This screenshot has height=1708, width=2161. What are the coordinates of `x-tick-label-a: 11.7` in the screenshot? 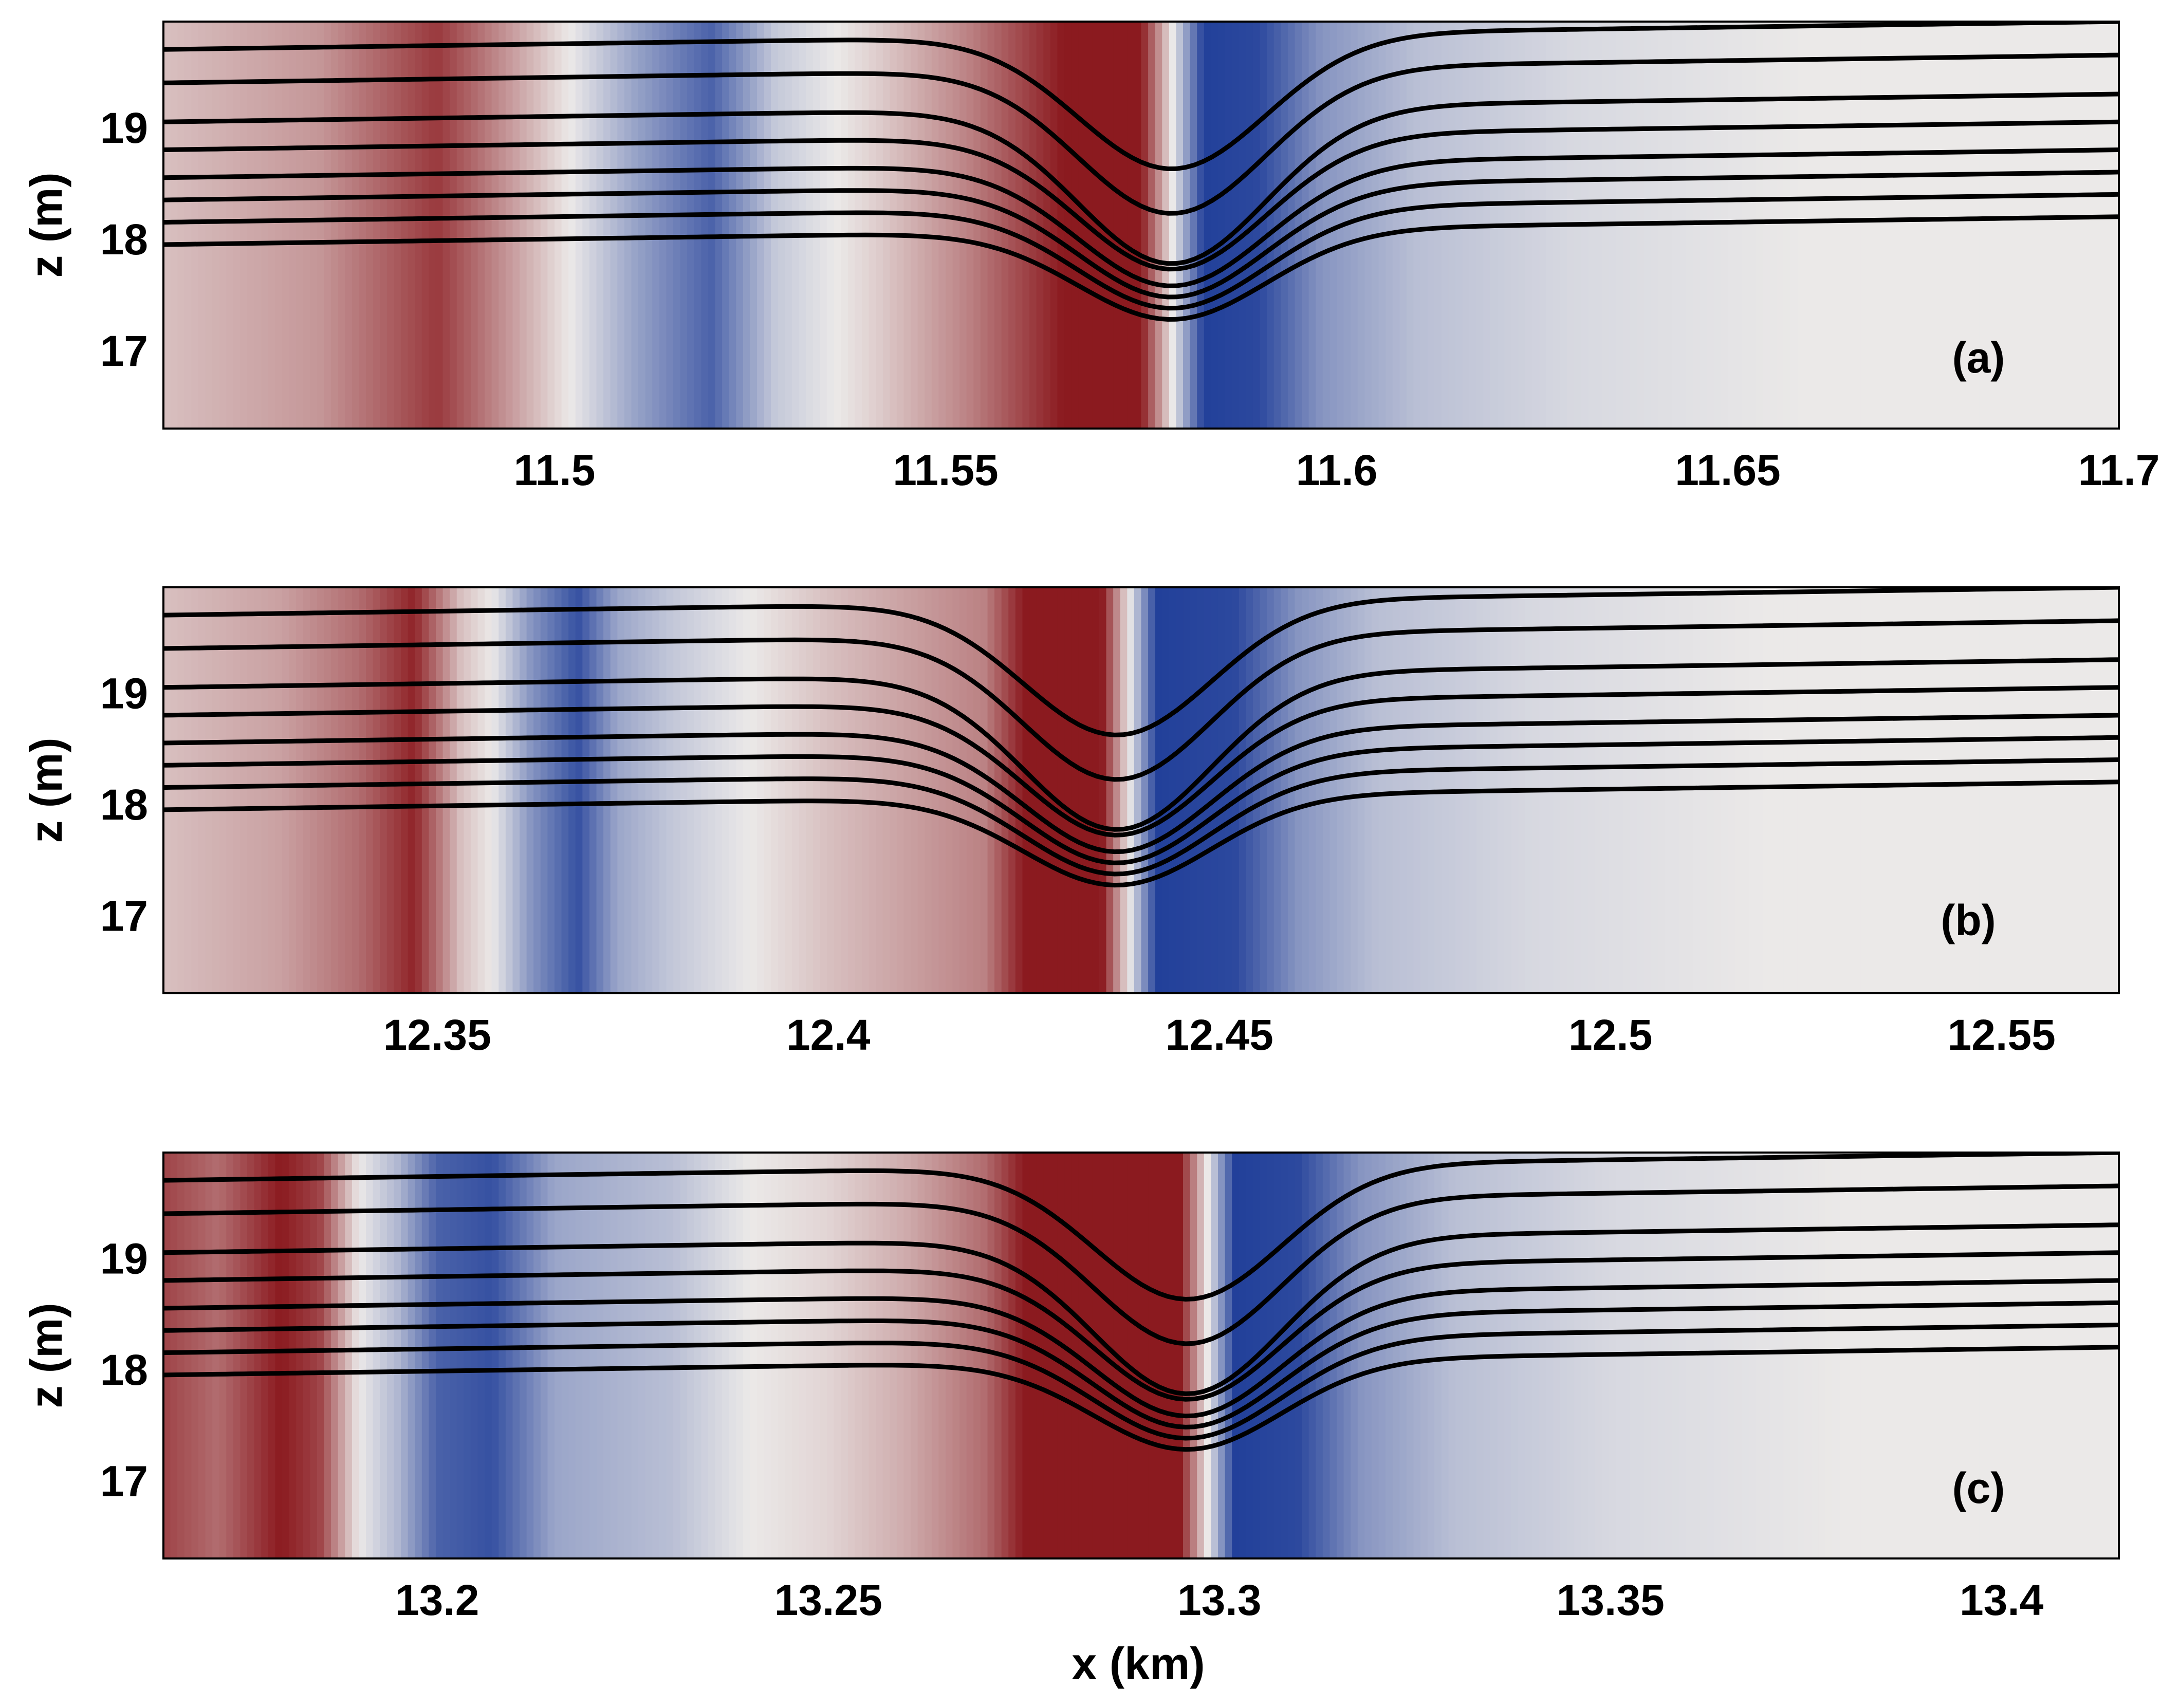 It's located at (2119, 470).